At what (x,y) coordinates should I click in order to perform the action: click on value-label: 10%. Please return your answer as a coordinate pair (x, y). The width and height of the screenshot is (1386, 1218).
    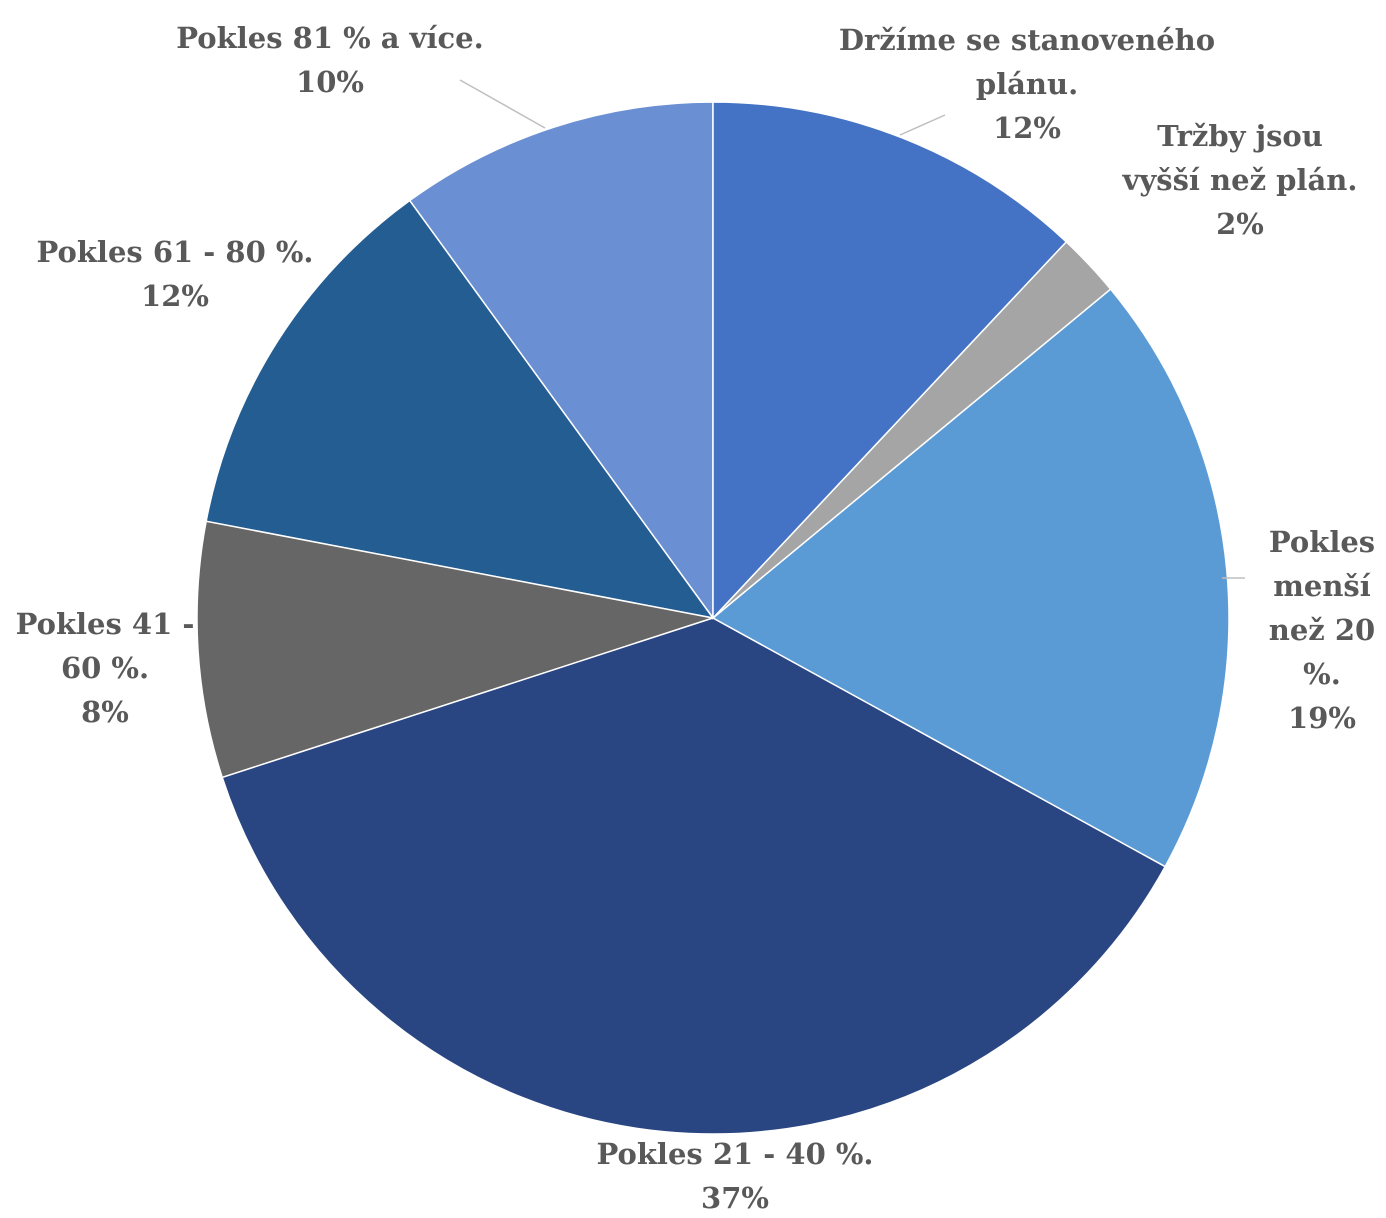
    Looking at the image, I should click on (330, 82).